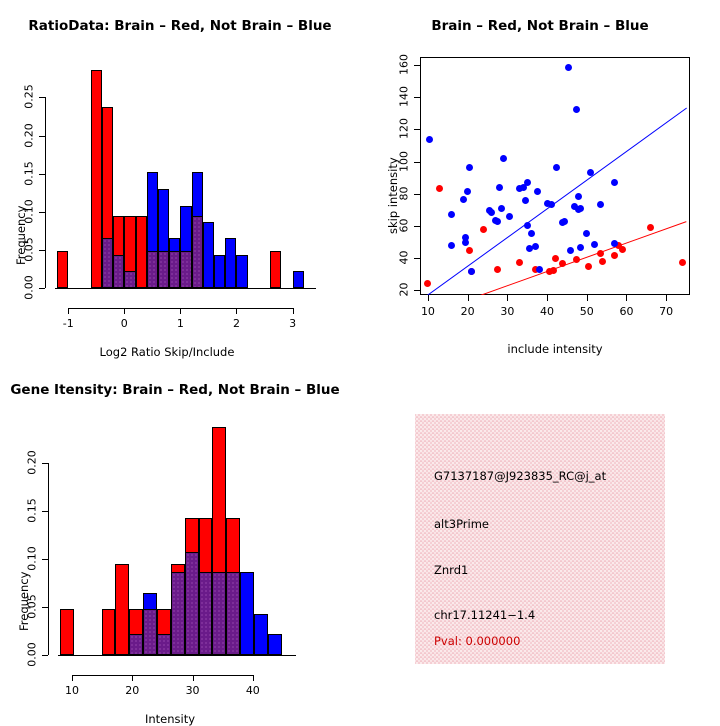  What do you see at coordinates (124, 323) in the screenshot?
I see `x-tick-label: 0` at bounding box center [124, 323].